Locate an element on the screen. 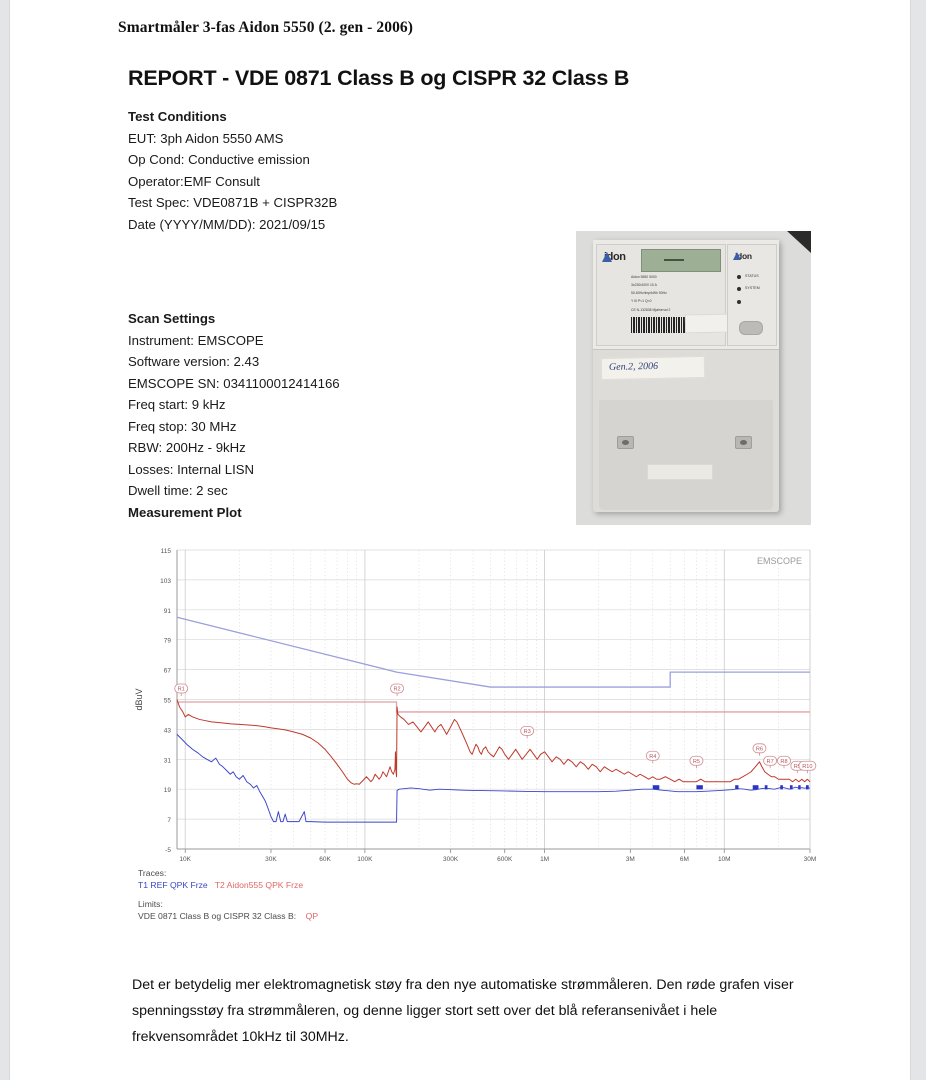  meter-ce-line: CE N-132838 Mjølnerud 2 is located at coordinates (651, 310).